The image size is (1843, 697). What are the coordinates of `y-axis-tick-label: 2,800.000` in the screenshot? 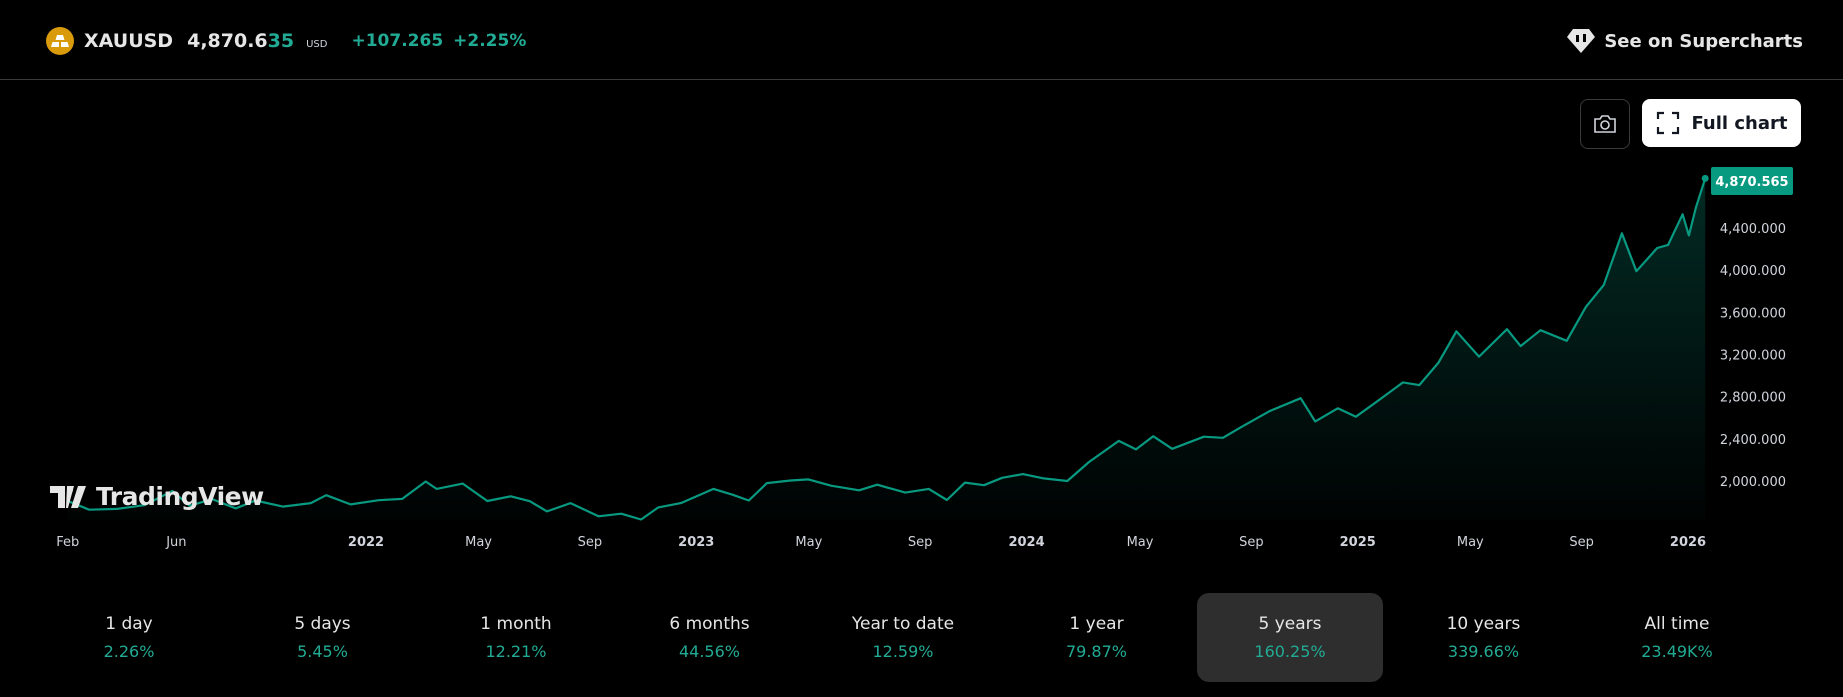 It's located at (1753, 398).